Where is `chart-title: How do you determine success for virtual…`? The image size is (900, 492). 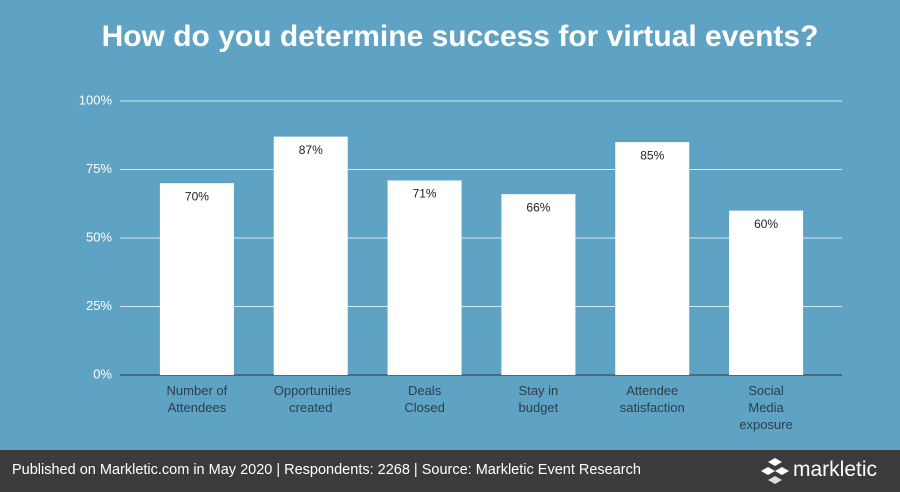
chart-title: How do you determine success for virtual… is located at coordinates (460, 36).